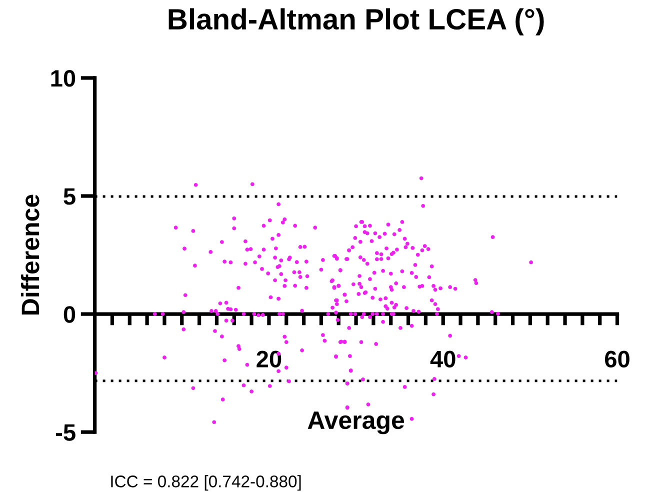  I want to click on x-tick-label: 40, so click(443, 359).